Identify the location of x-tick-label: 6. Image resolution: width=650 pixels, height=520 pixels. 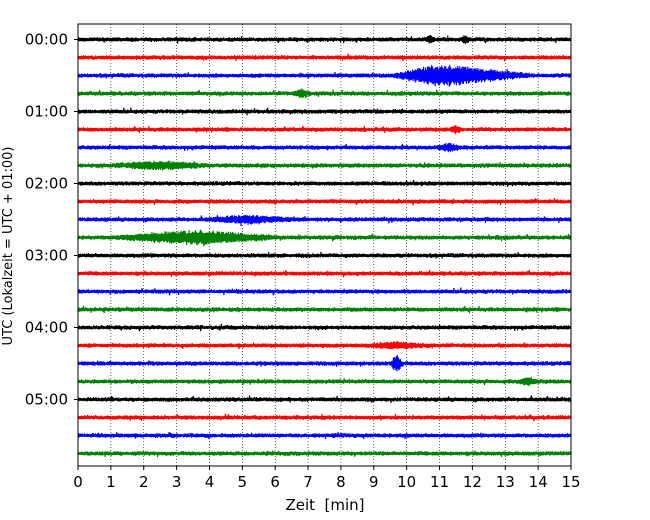
(275, 482).